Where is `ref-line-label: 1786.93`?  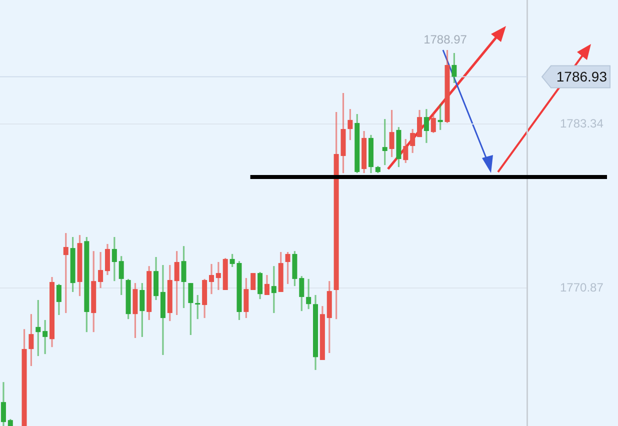 ref-line-label: 1786.93 is located at coordinates (582, 76).